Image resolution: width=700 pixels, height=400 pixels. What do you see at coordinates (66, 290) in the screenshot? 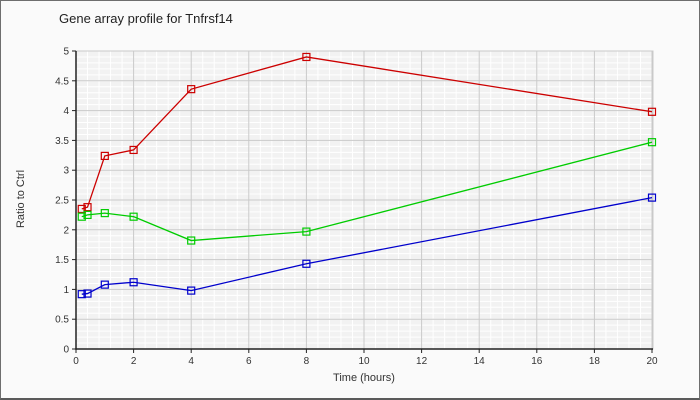
I see `y-tick-label: 1` at bounding box center [66, 290].